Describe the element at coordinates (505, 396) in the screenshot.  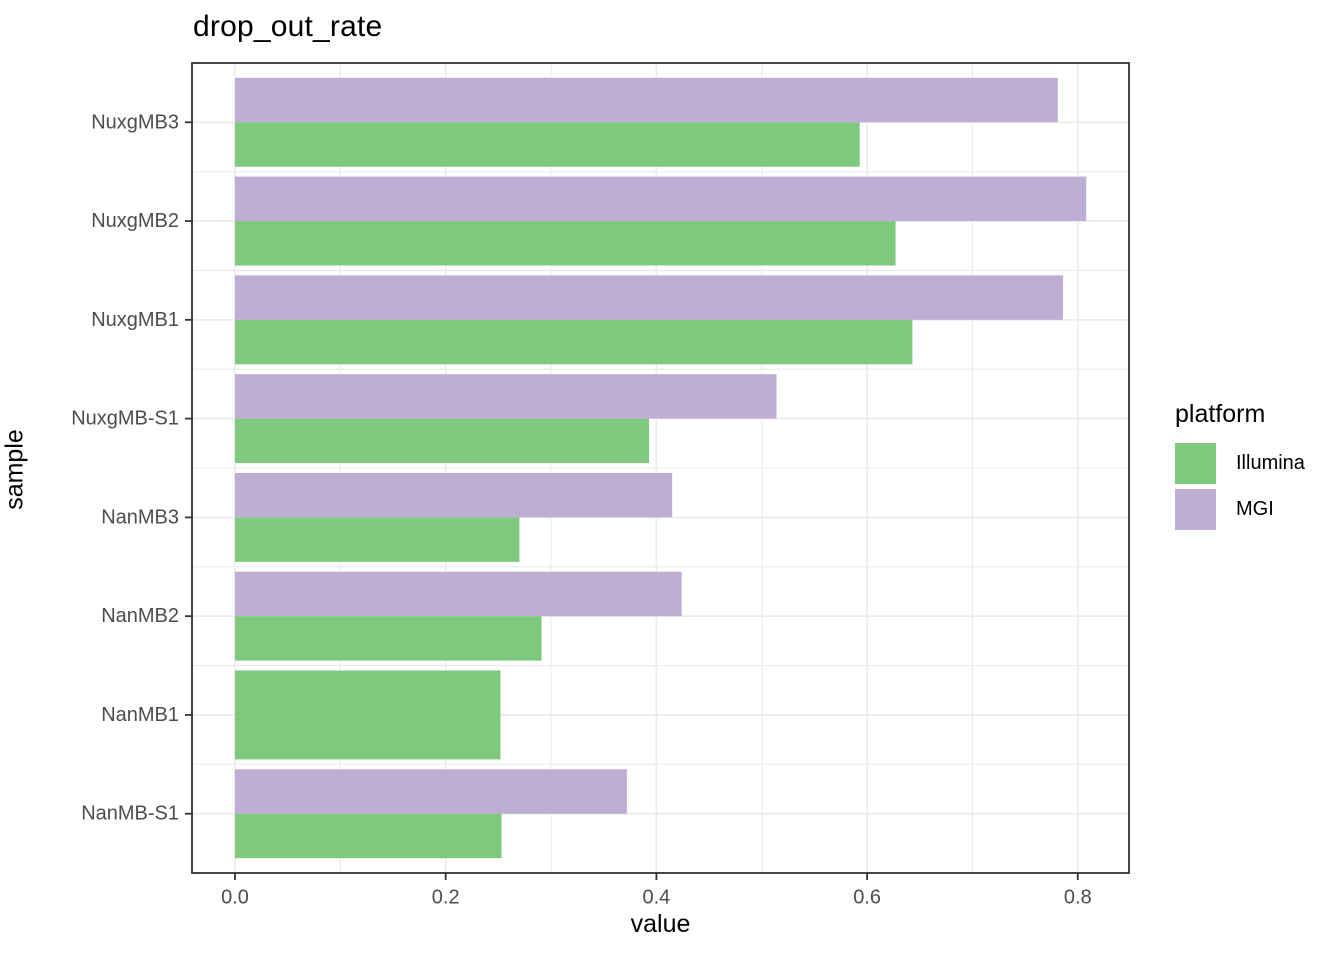
I see `bar-mgi-nuxgmb-s1` at that location.